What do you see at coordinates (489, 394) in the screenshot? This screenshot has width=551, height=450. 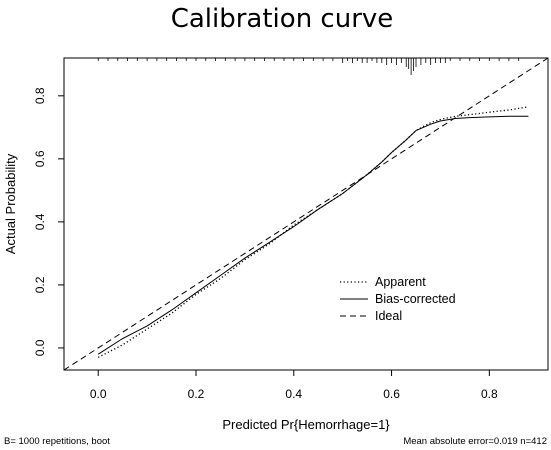 I see `x-tick-label: 0.8` at bounding box center [489, 394].